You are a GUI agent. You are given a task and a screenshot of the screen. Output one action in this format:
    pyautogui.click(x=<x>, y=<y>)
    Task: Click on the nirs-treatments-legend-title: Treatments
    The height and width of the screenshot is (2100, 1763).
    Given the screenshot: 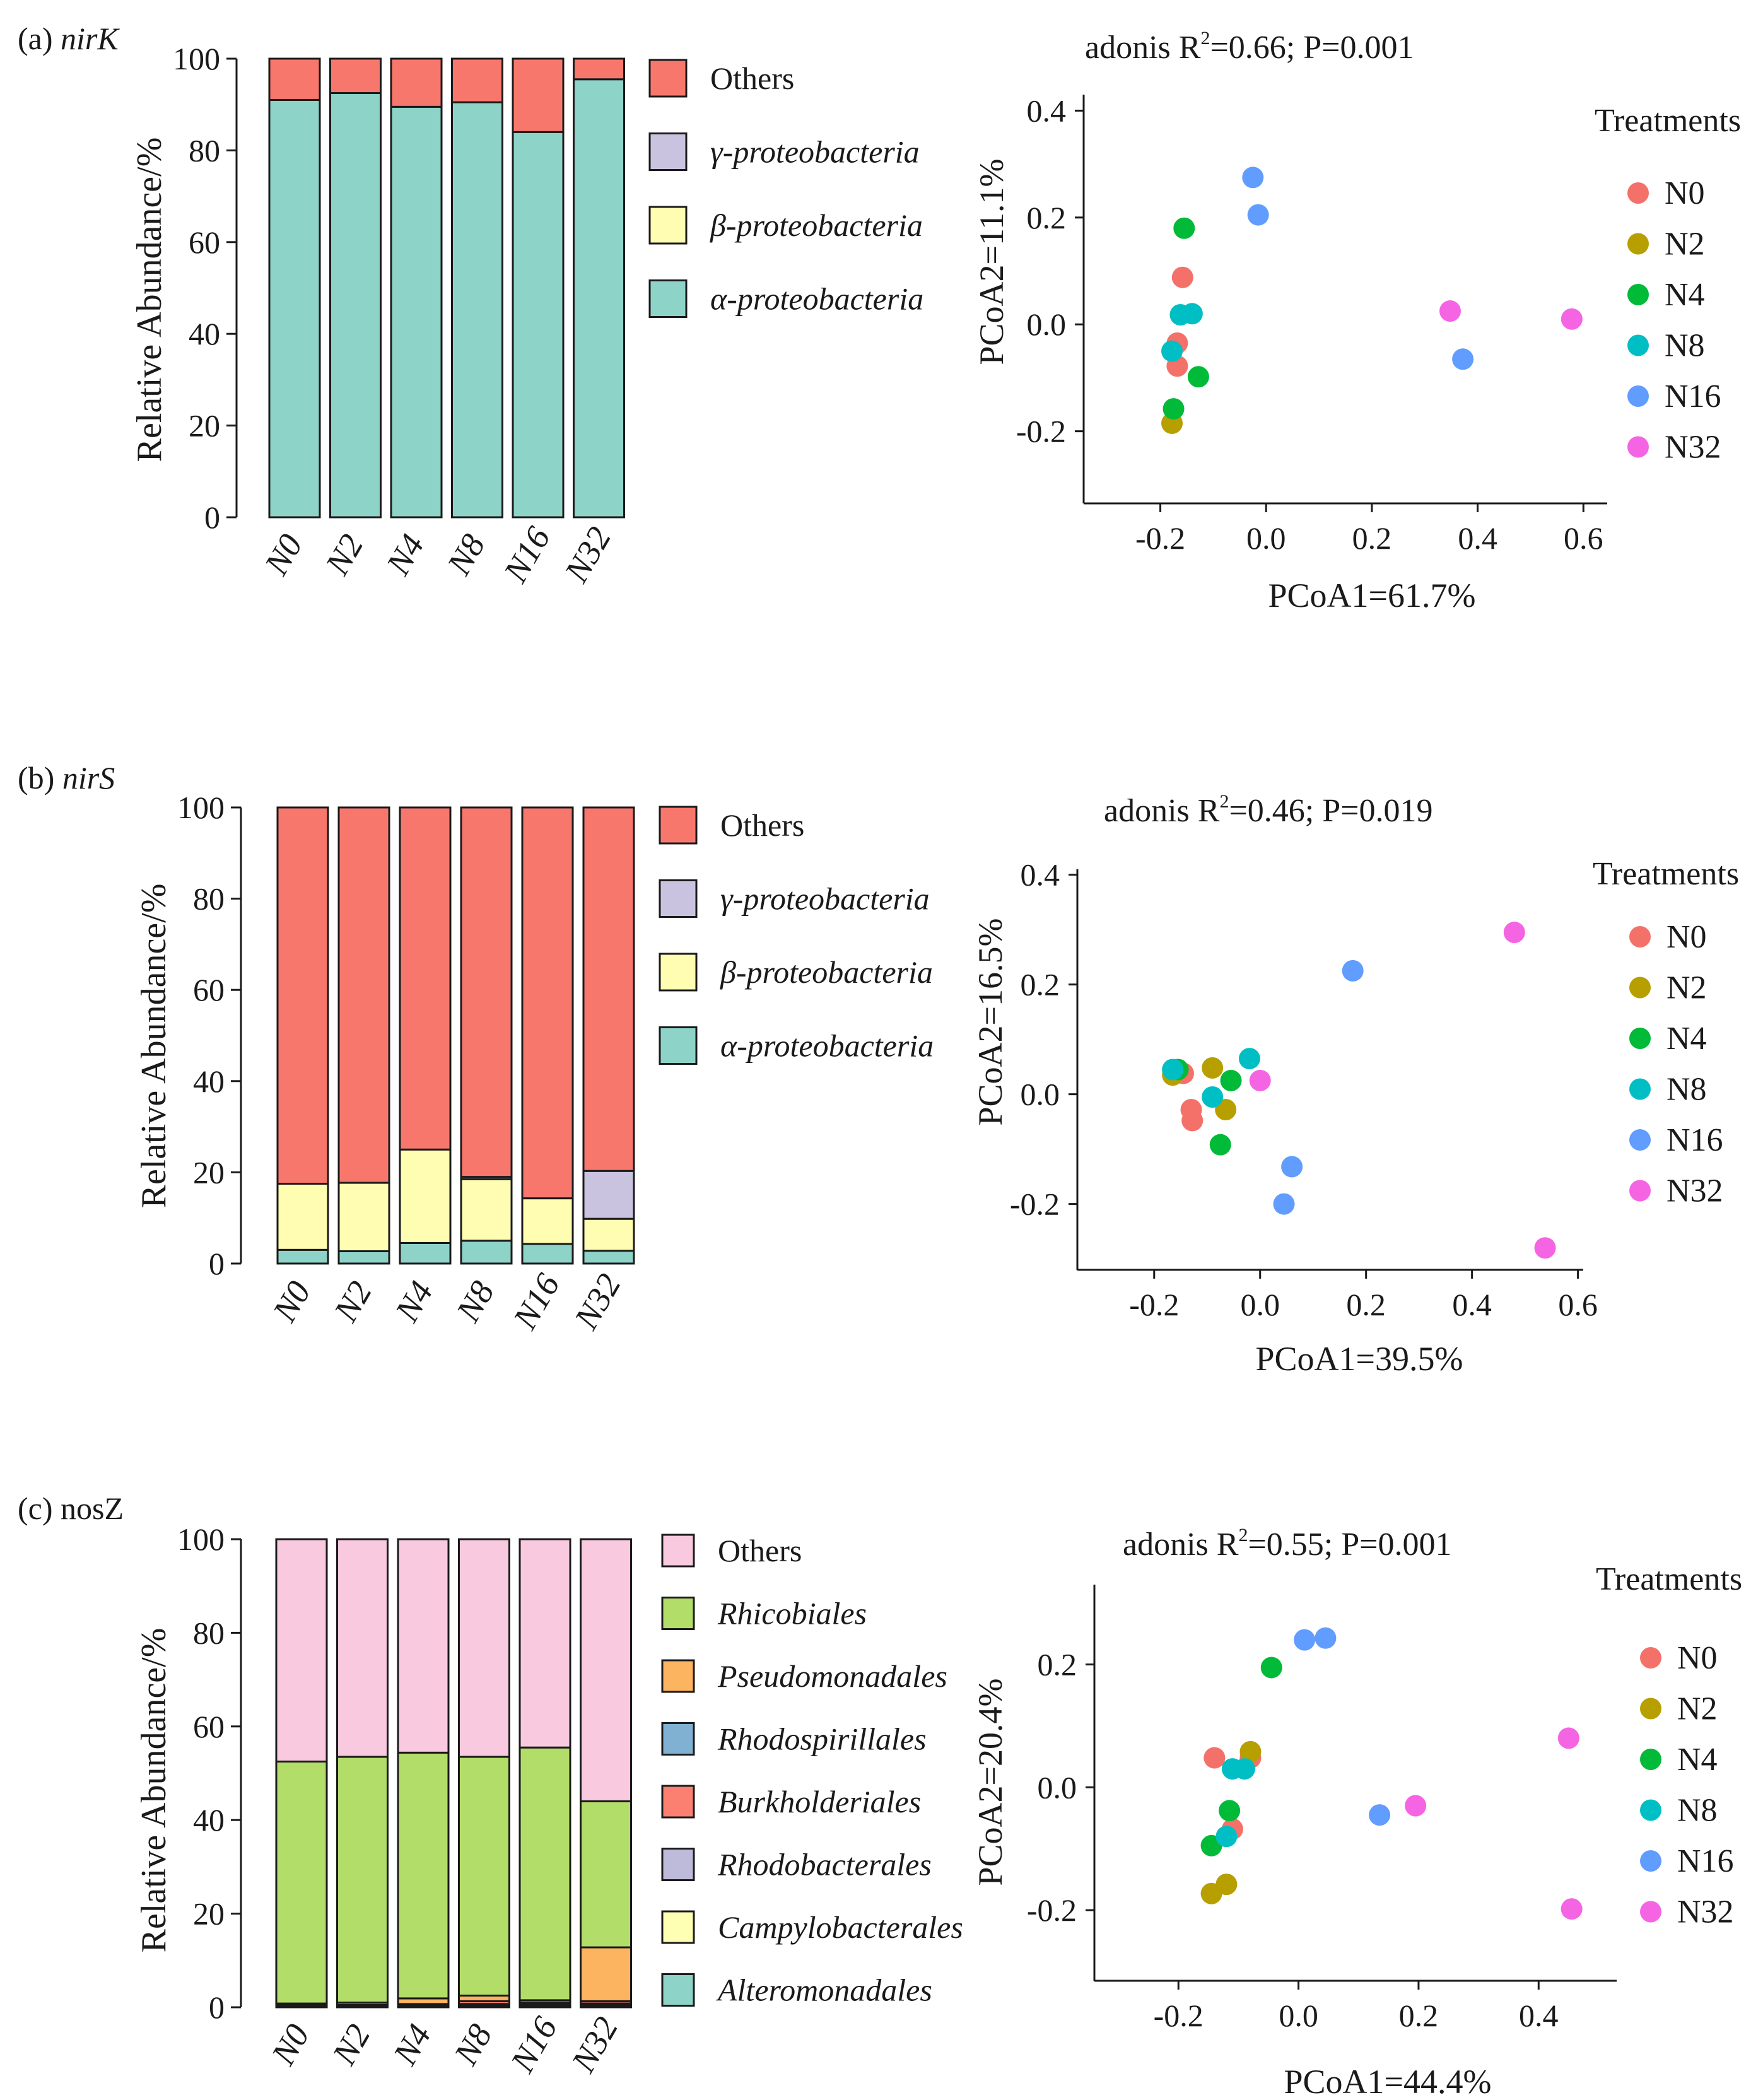 What is the action you would take?
    pyautogui.click(x=1666, y=874)
    